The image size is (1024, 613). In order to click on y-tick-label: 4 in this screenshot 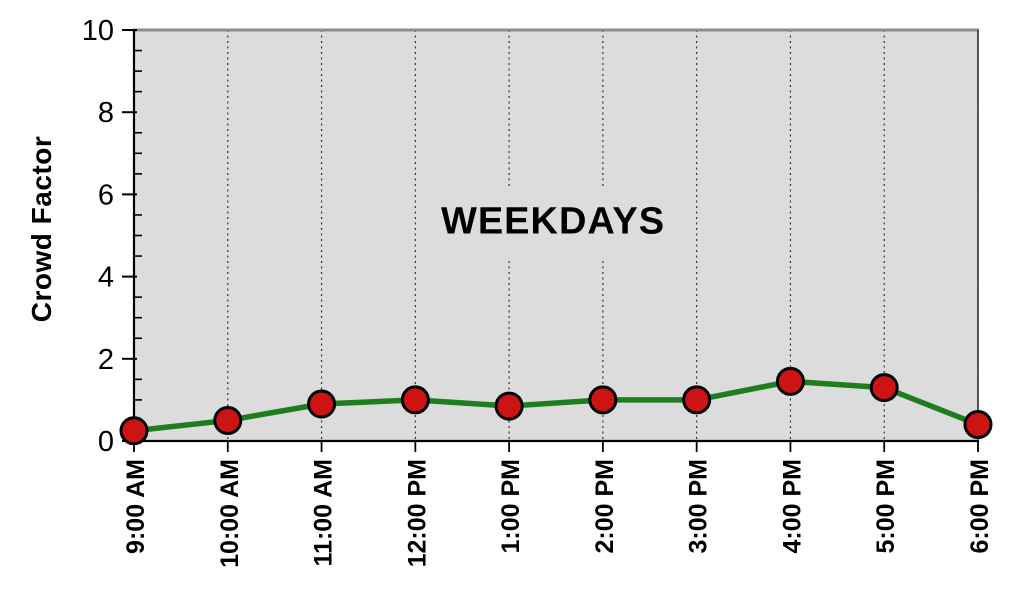, I will do `click(106, 278)`.